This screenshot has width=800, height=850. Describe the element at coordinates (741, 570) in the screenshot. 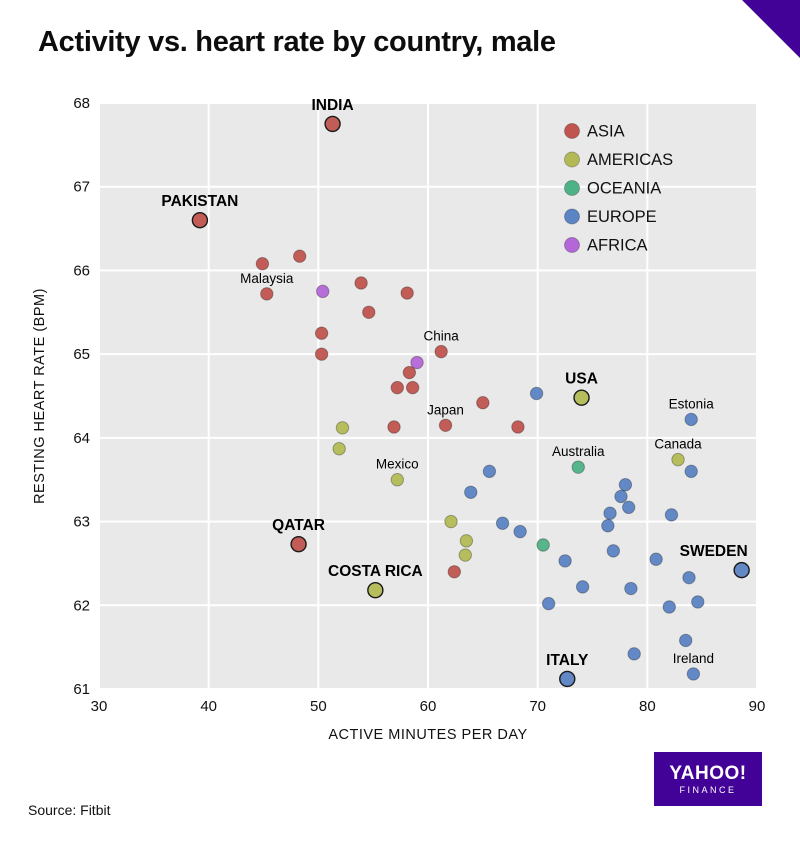

I see `data-point-sweden` at that location.